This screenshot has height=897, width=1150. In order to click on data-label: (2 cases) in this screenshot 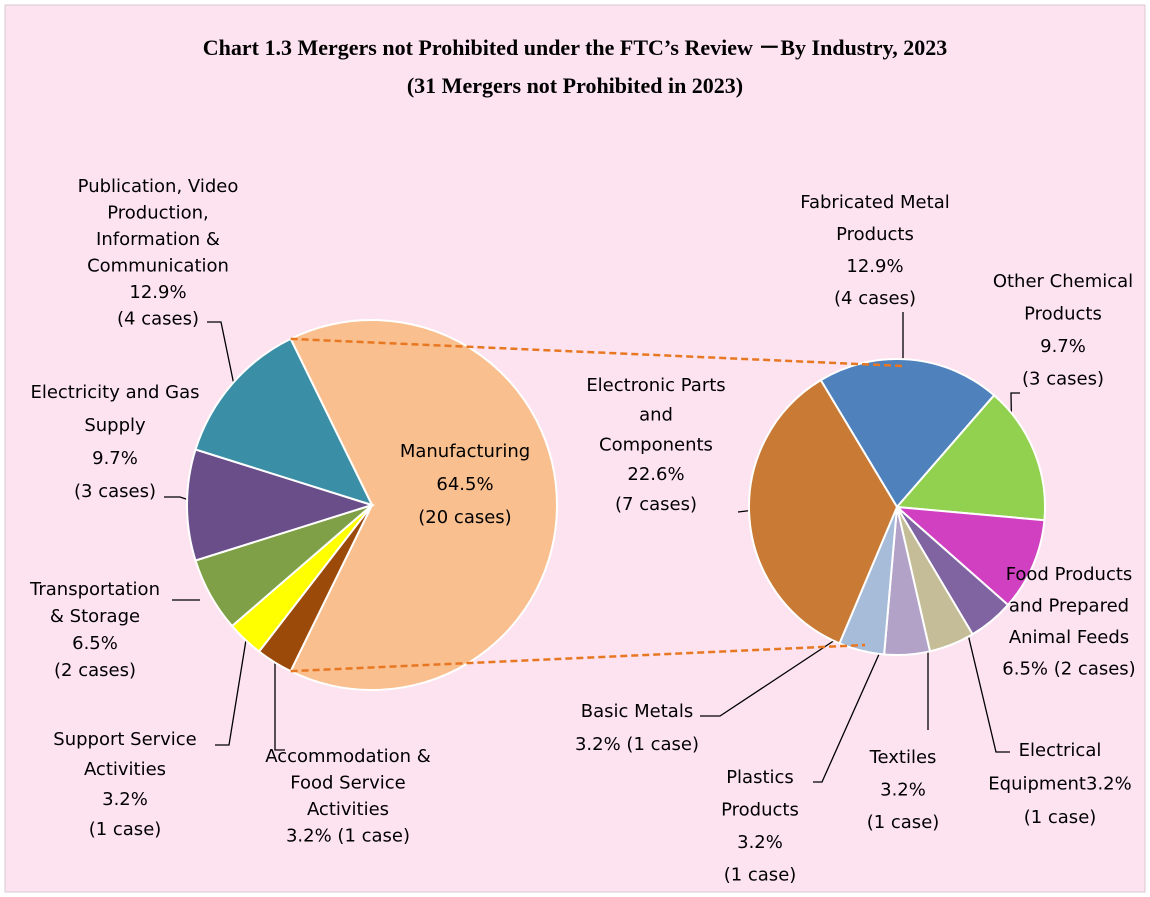, I will do `click(95, 670)`.